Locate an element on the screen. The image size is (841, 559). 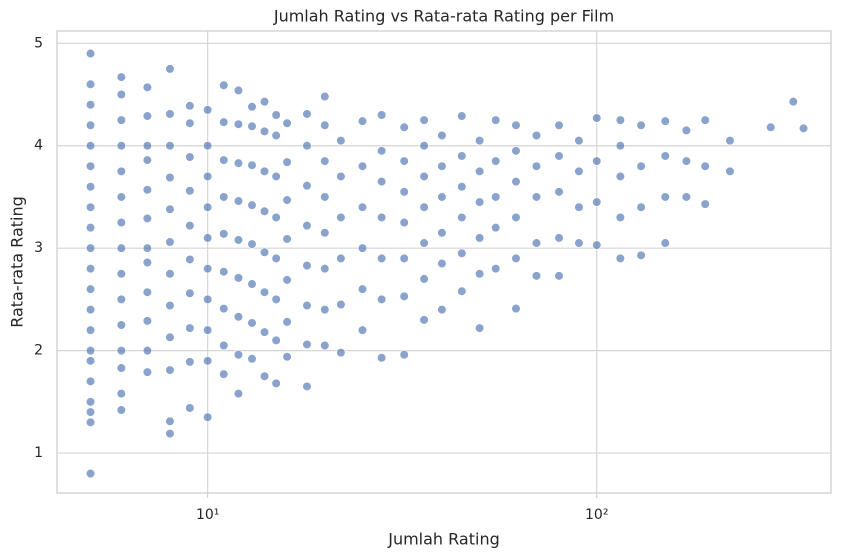
x-tick-label: 10¹ is located at coordinates (207, 515).